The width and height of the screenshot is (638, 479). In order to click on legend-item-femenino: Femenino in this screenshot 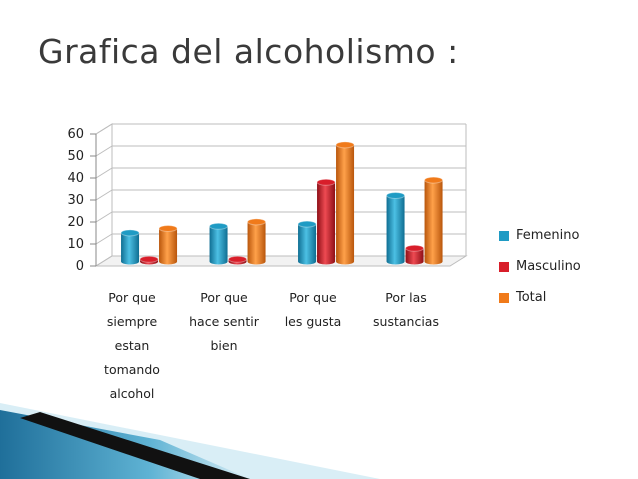, I will do `click(540, 235)`.